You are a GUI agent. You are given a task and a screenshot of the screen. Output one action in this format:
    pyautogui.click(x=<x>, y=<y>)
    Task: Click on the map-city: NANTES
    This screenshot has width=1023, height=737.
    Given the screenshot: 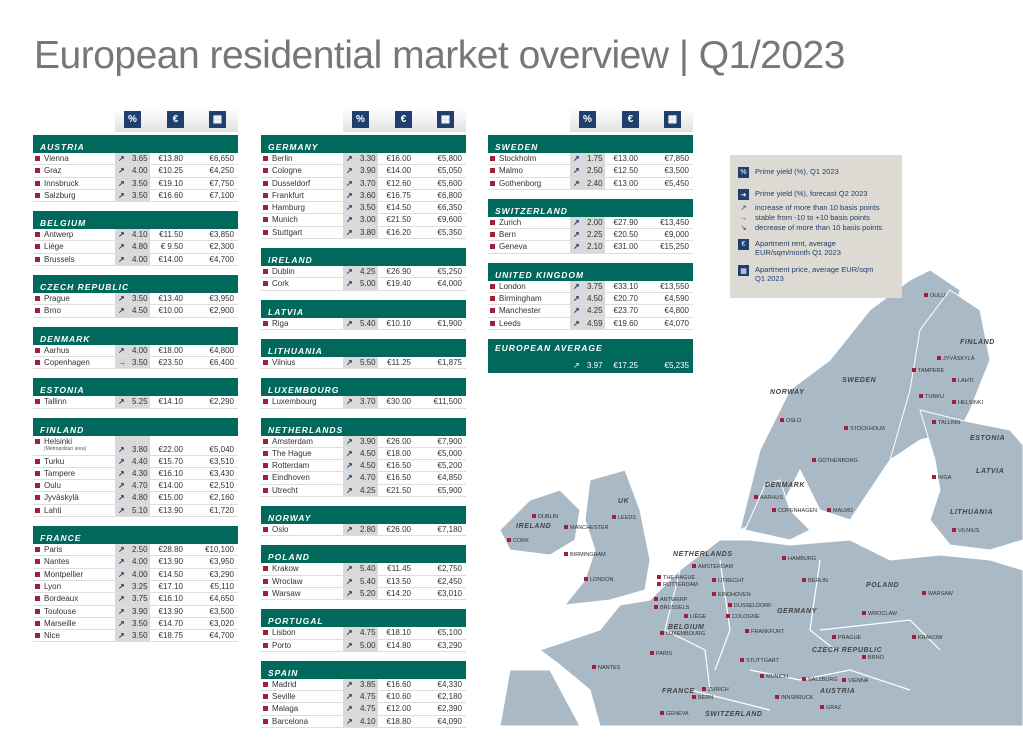 What is the action you would take?
    pyautogui.click(x=605, y=668)
    